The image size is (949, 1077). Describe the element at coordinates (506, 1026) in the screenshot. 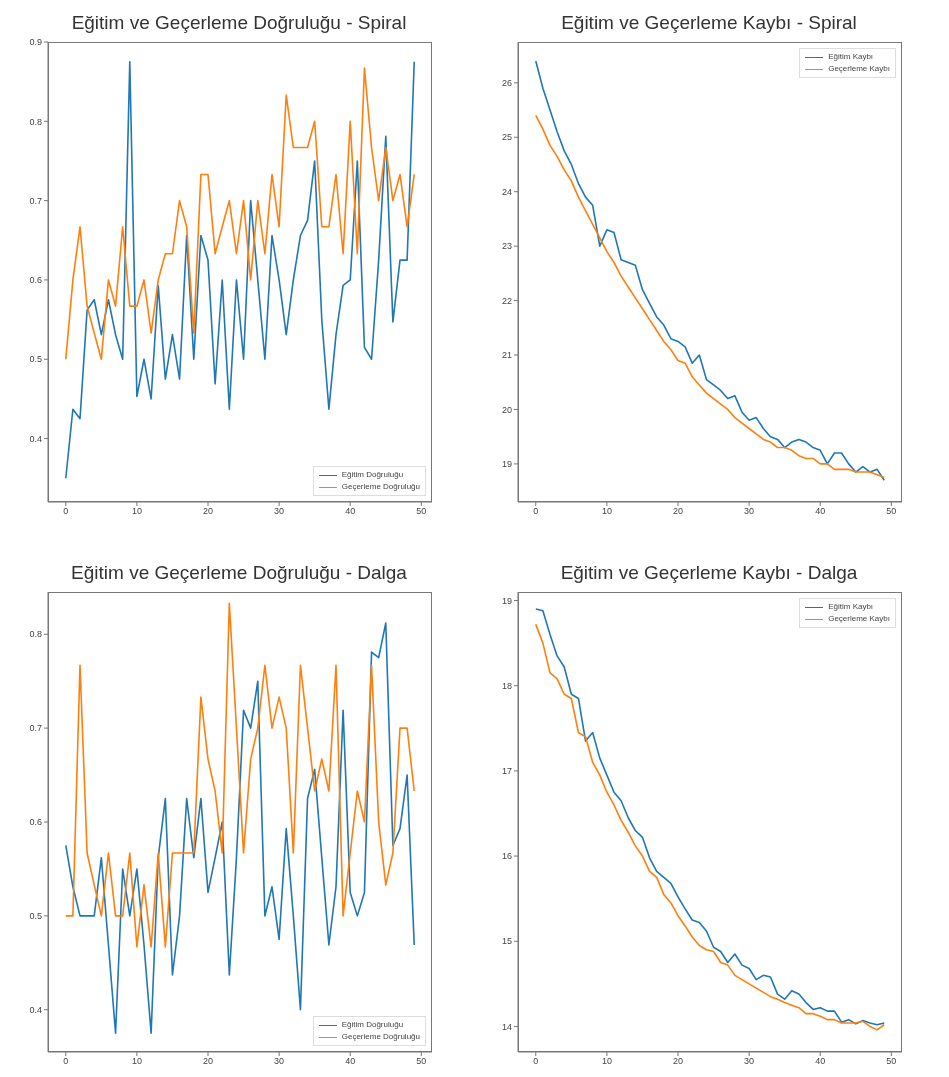

I see `y-tick-label: 14` at that location.